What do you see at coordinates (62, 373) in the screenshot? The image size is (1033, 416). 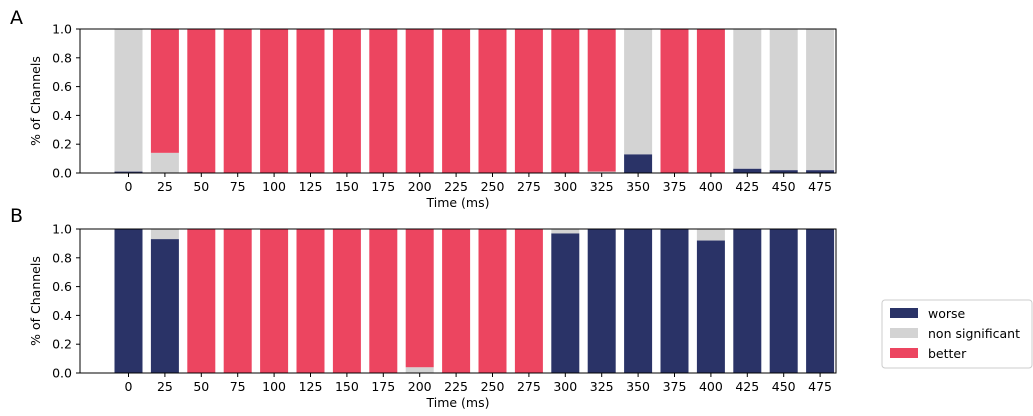 I see `panel-b-y-tick-label-0.0: 0.0` at bounding box center [62, 373].